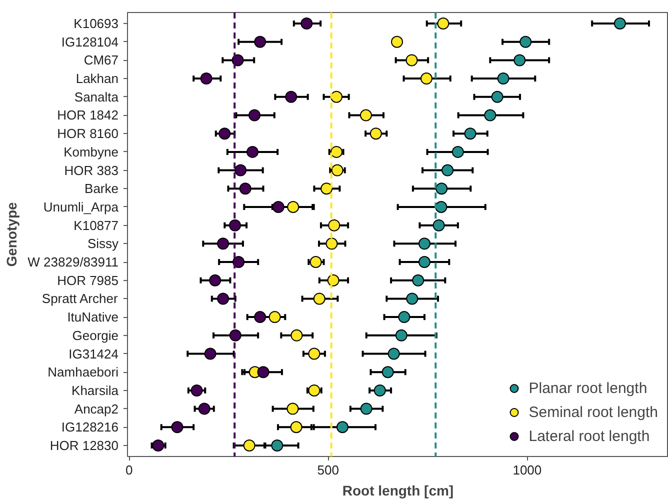  I want to click on y-tick-label: IG128104, so click(90, 42).